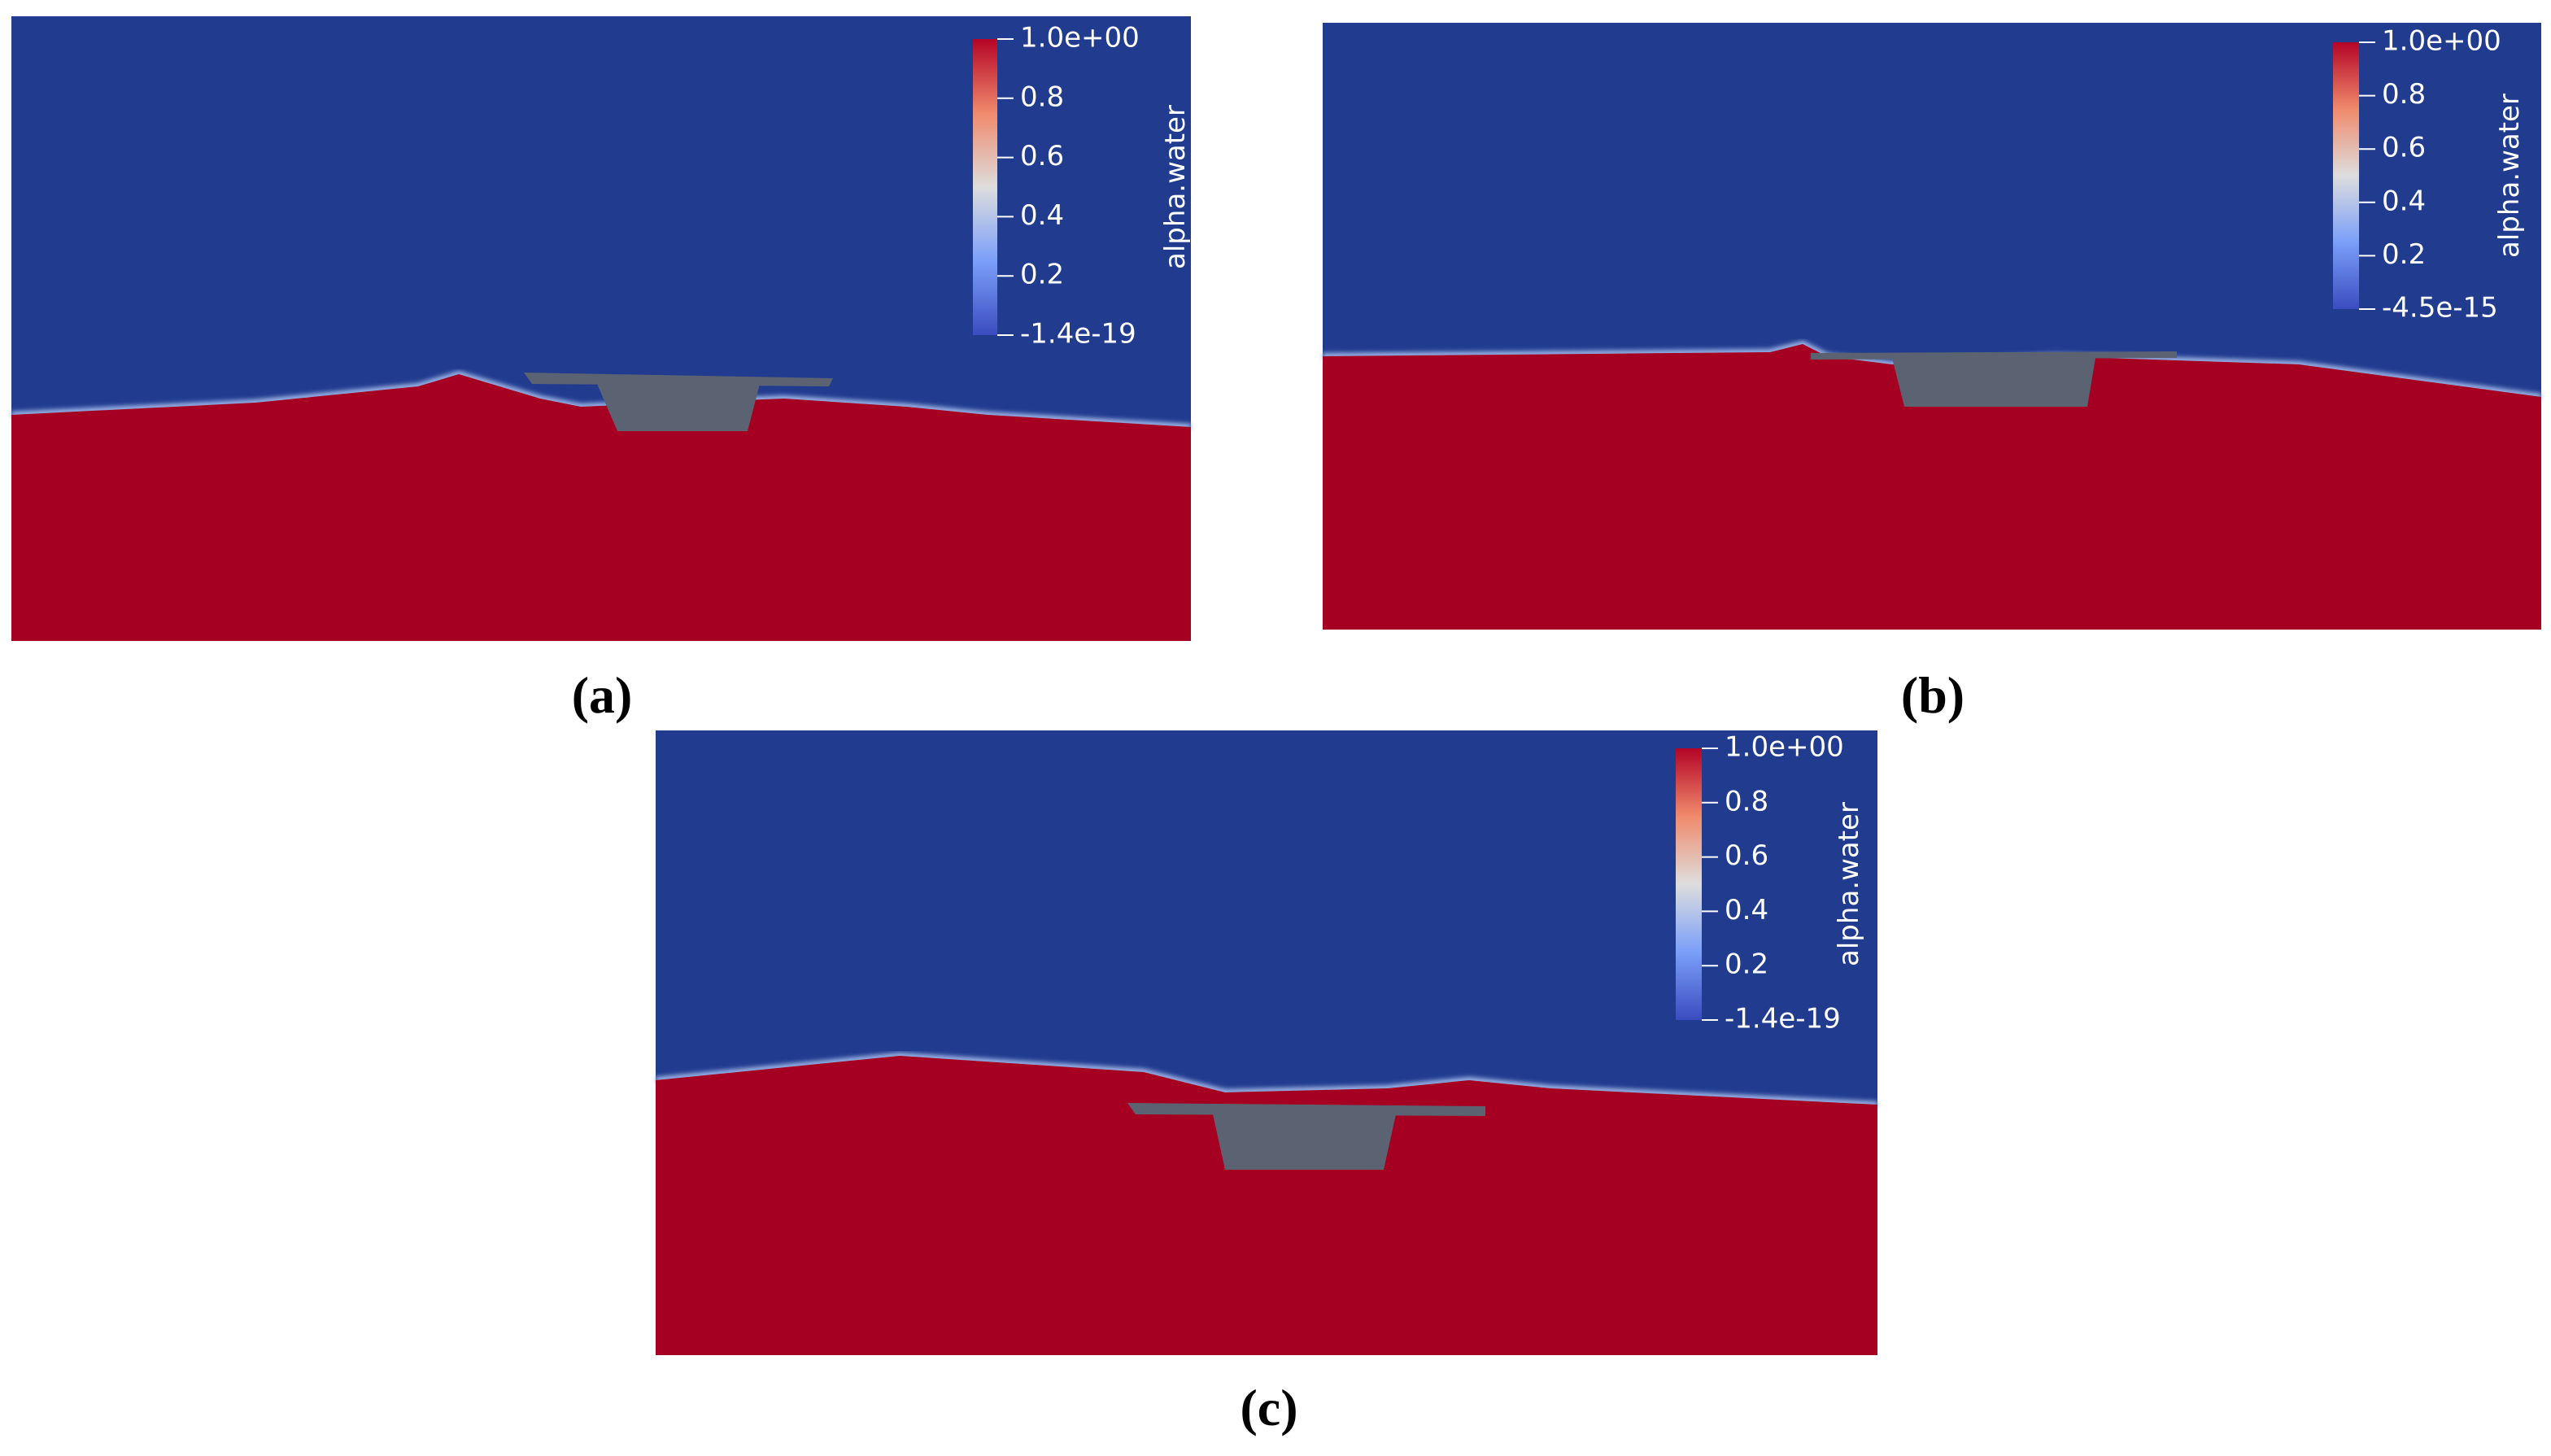 This screenshot has width=2551, height=1456. What do you see at coordinates (1933, 695) in the screenshot?
I see `panel-label: (b)` at bounding box center [1933, 695].